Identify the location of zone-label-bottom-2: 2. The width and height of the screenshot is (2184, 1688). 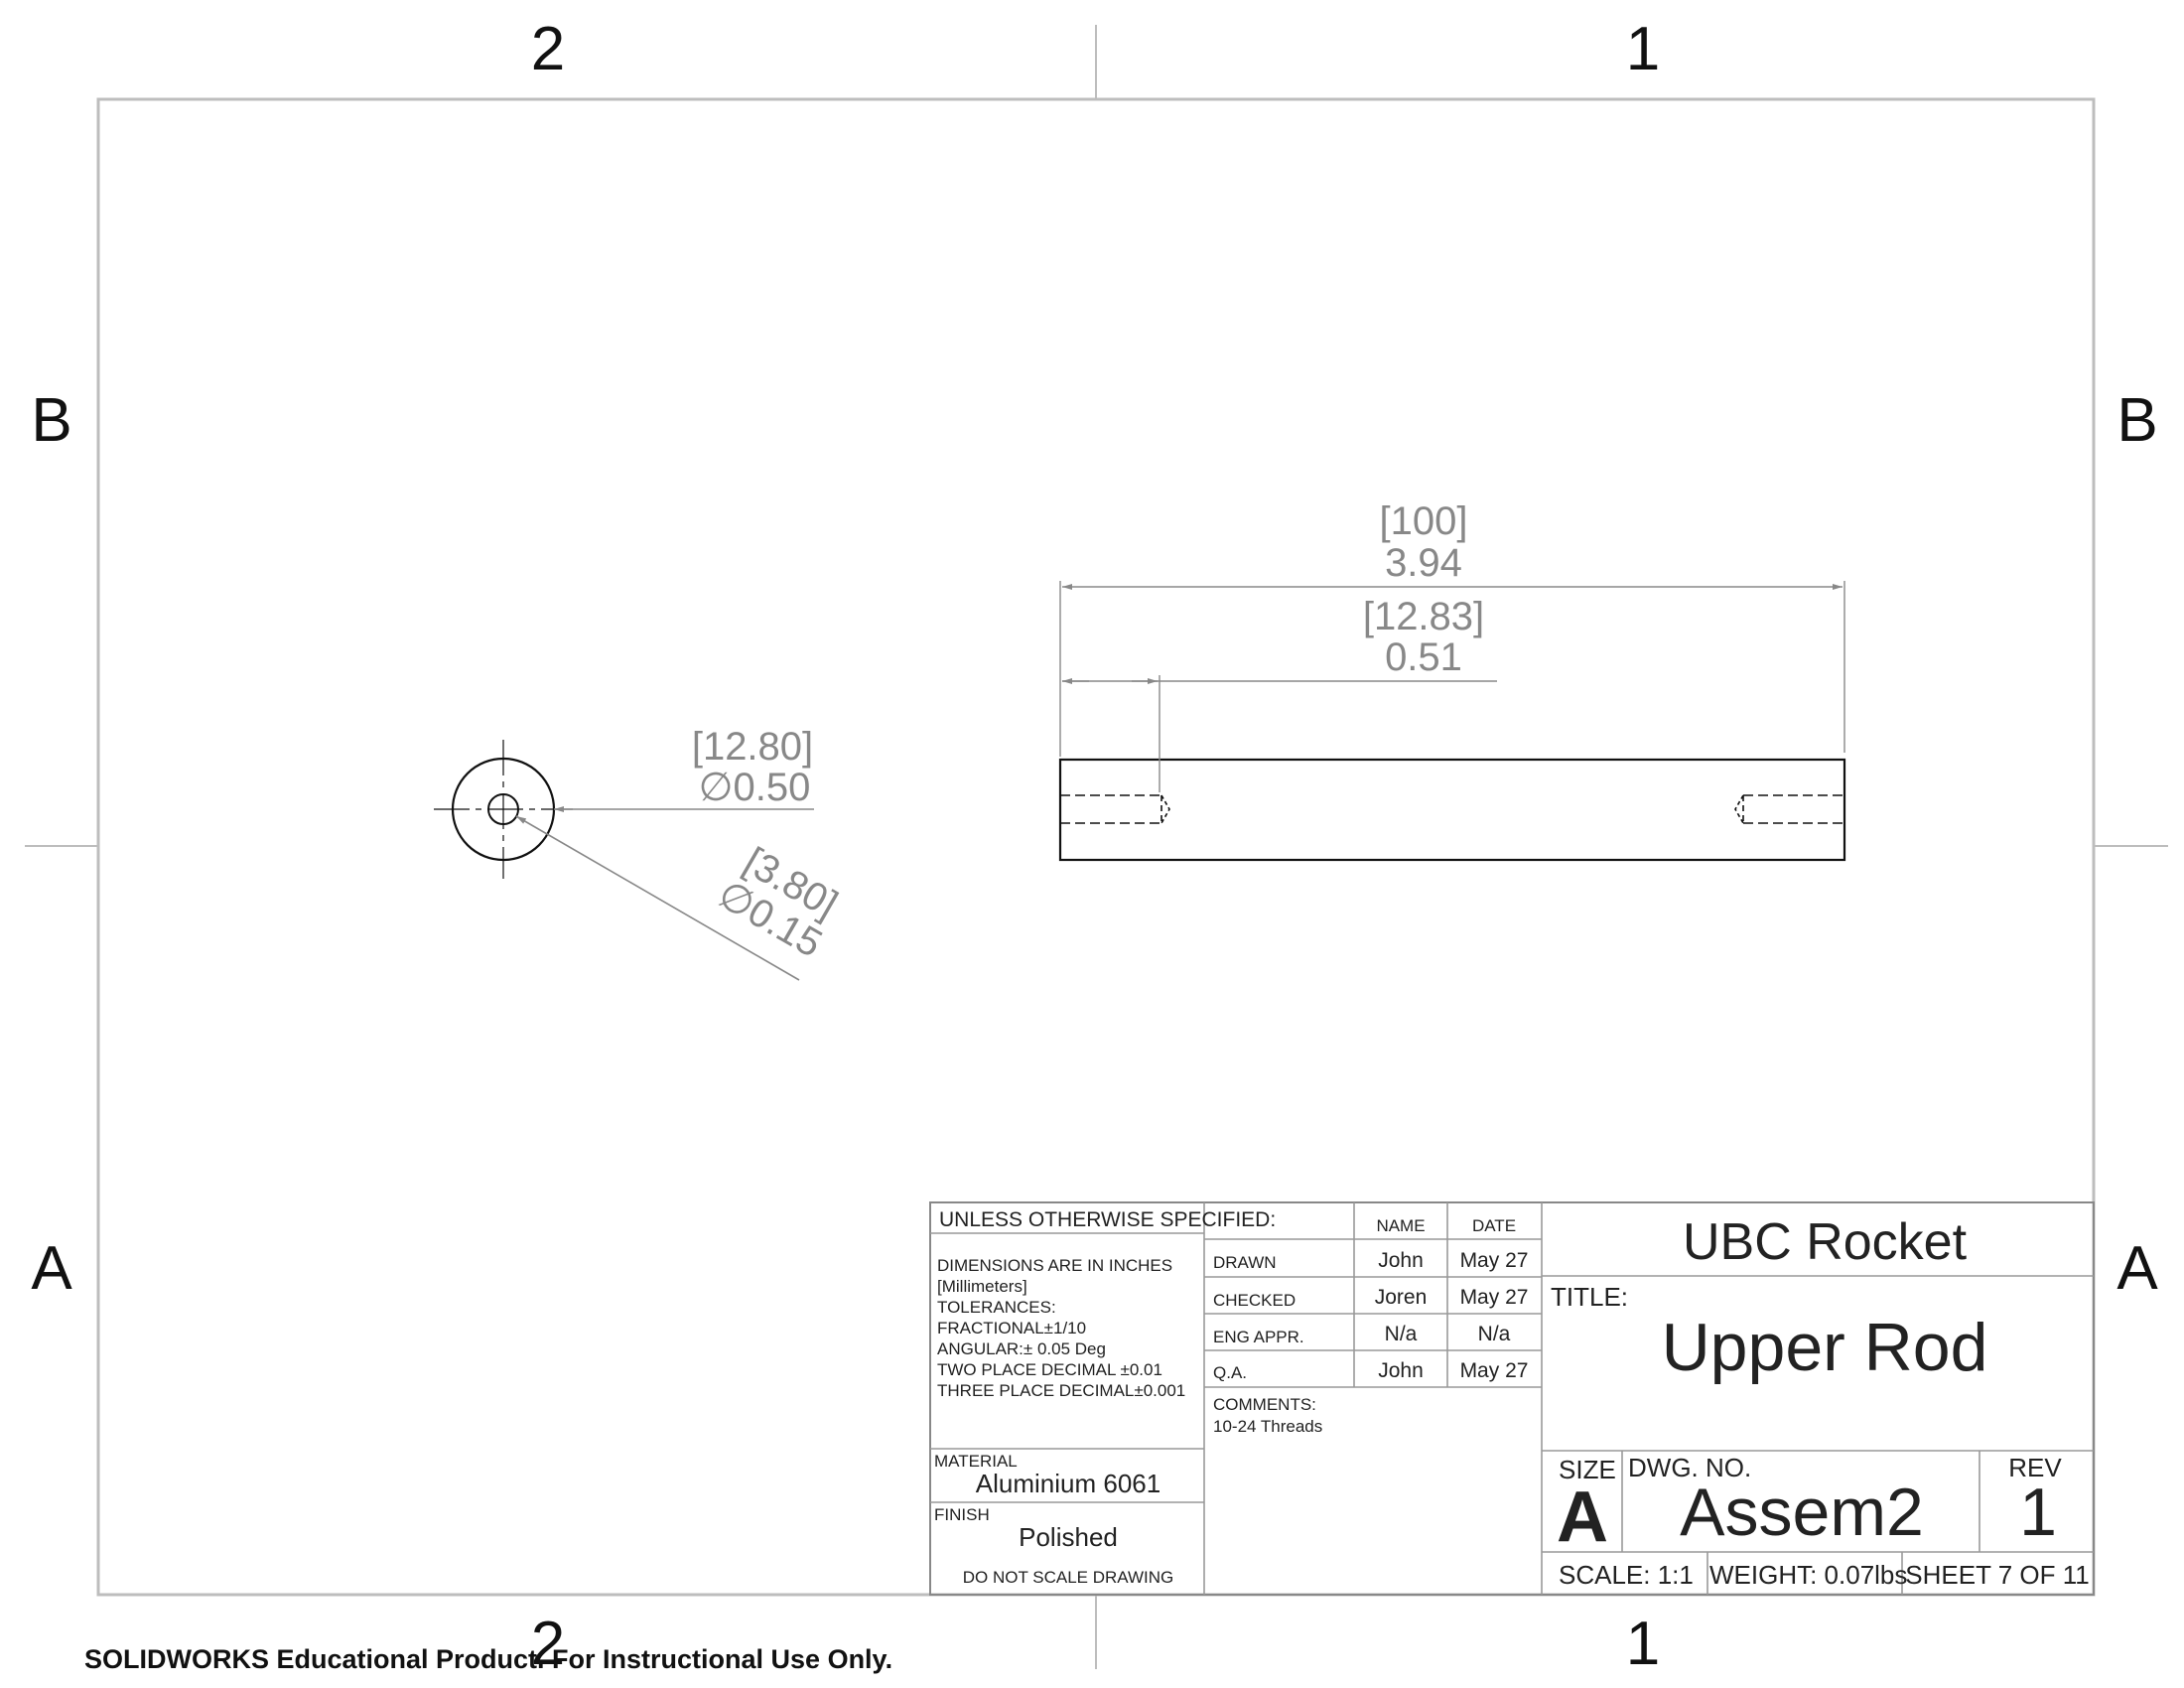
(548, 1644).